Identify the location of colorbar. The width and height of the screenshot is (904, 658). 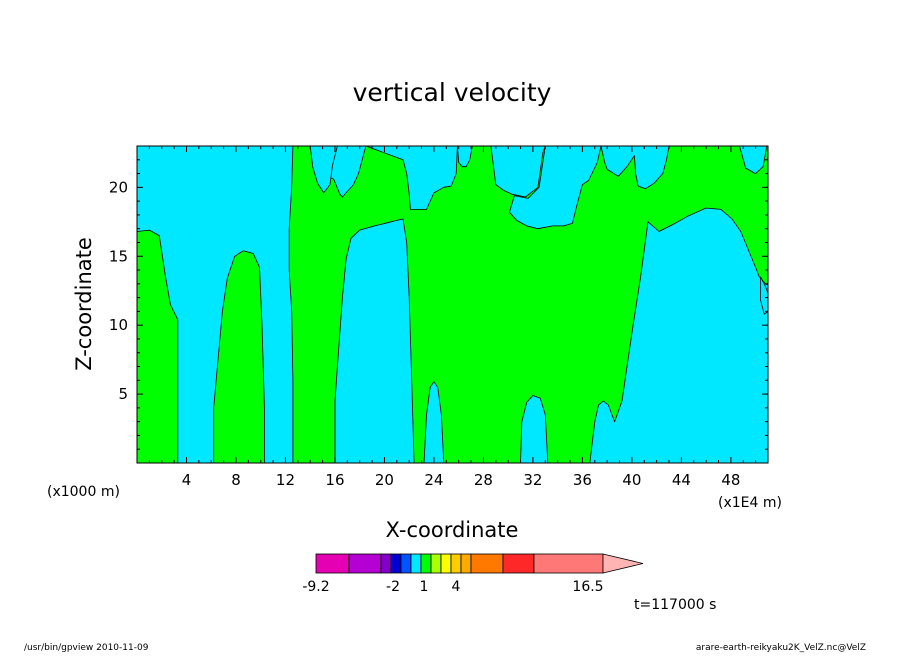
(479, 563).